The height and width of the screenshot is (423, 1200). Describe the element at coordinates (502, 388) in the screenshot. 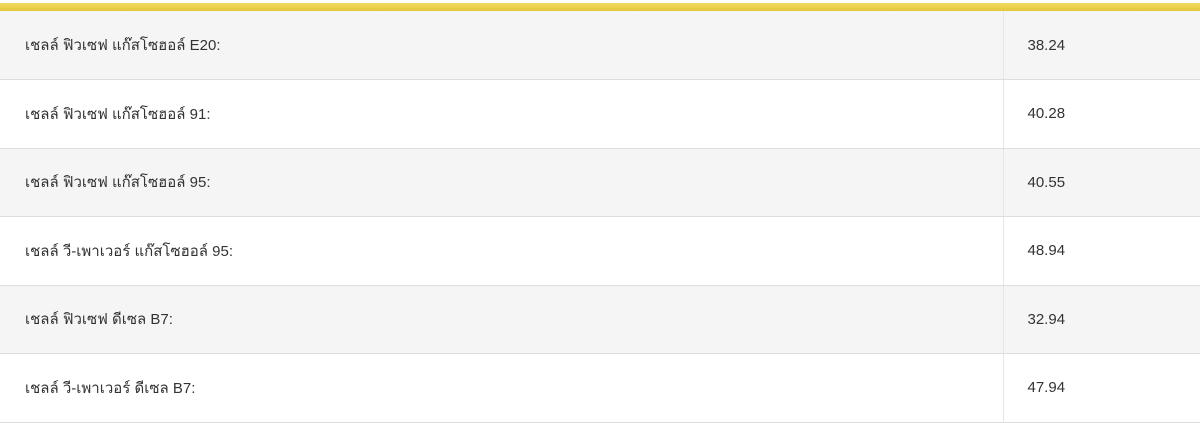

I see `fuel-name: เชลล์ วี-เพาเวอร์ ดีเซล B7:` at that location.